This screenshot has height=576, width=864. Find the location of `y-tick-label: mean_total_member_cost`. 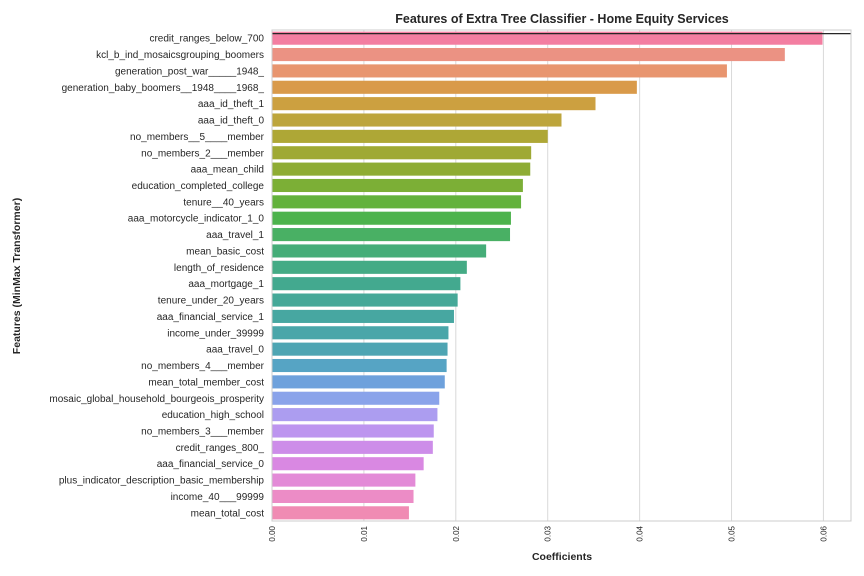

y-tick-label: mean_total_member_cost is located at coordinates (206, 382).